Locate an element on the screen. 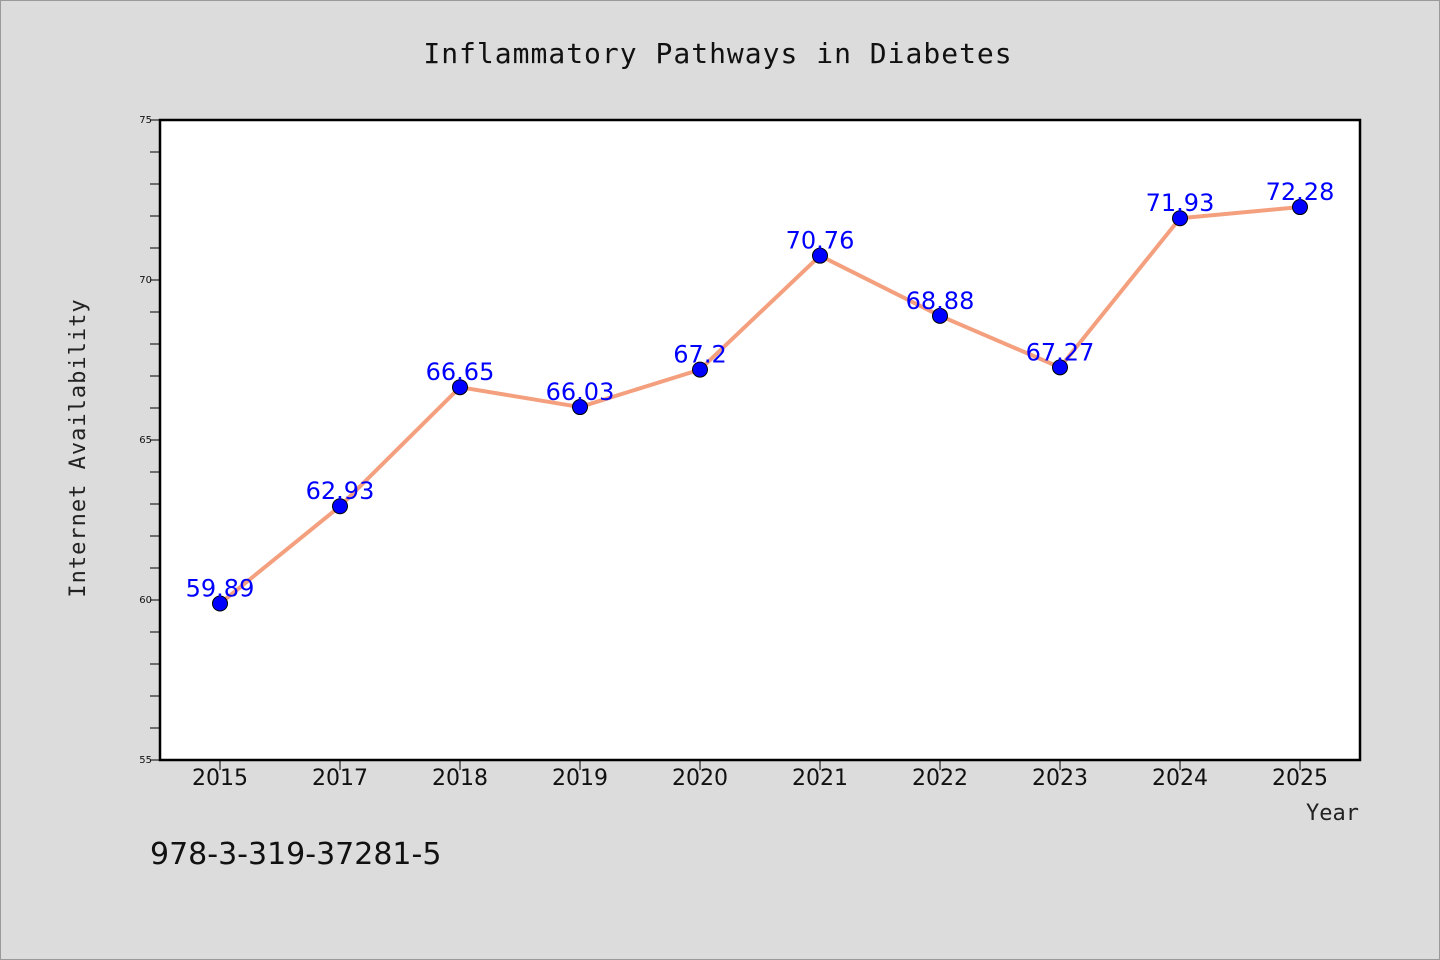 Image resolution: width=1440 pixels, height=960 pixels. x-tick-label: 2017 is located at coordinates (340, 778).